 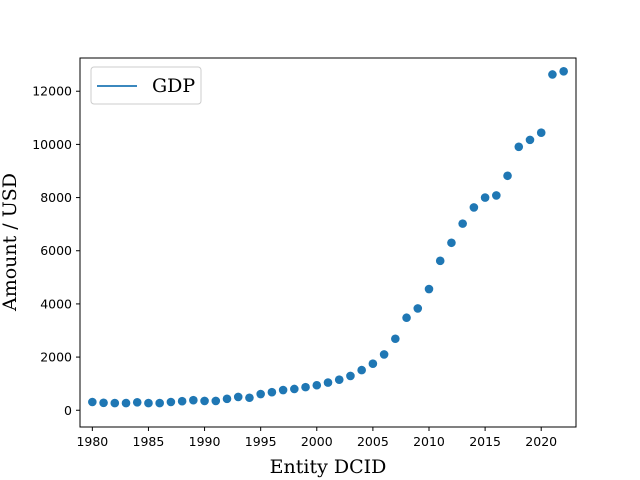 I want to click on y-ticks: 0 2000 4000 6000 8000 10000 12000, so click(x=56, y=251).